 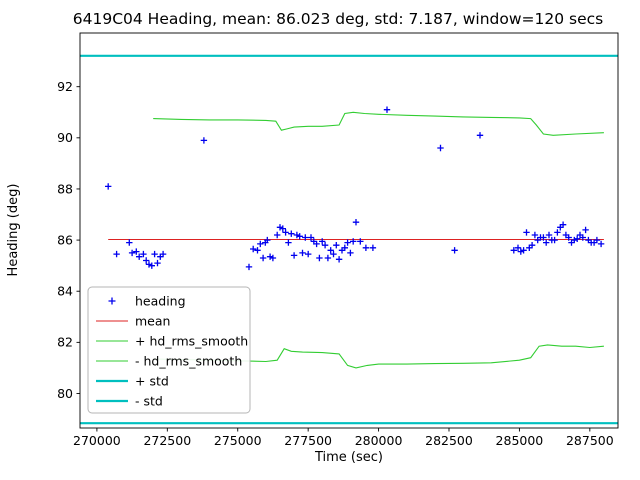 What do you see at coordinates (520, 440) in the screenshot?
I see `x-tick-label: 285000` at bounding box center [520, 440].